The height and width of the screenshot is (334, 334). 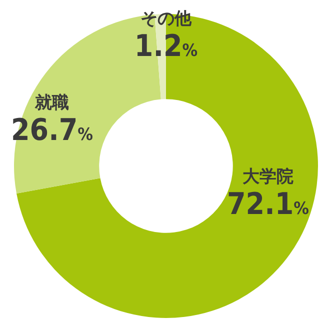 I want to click on slice-label: その他, so click(x=166, y=19).